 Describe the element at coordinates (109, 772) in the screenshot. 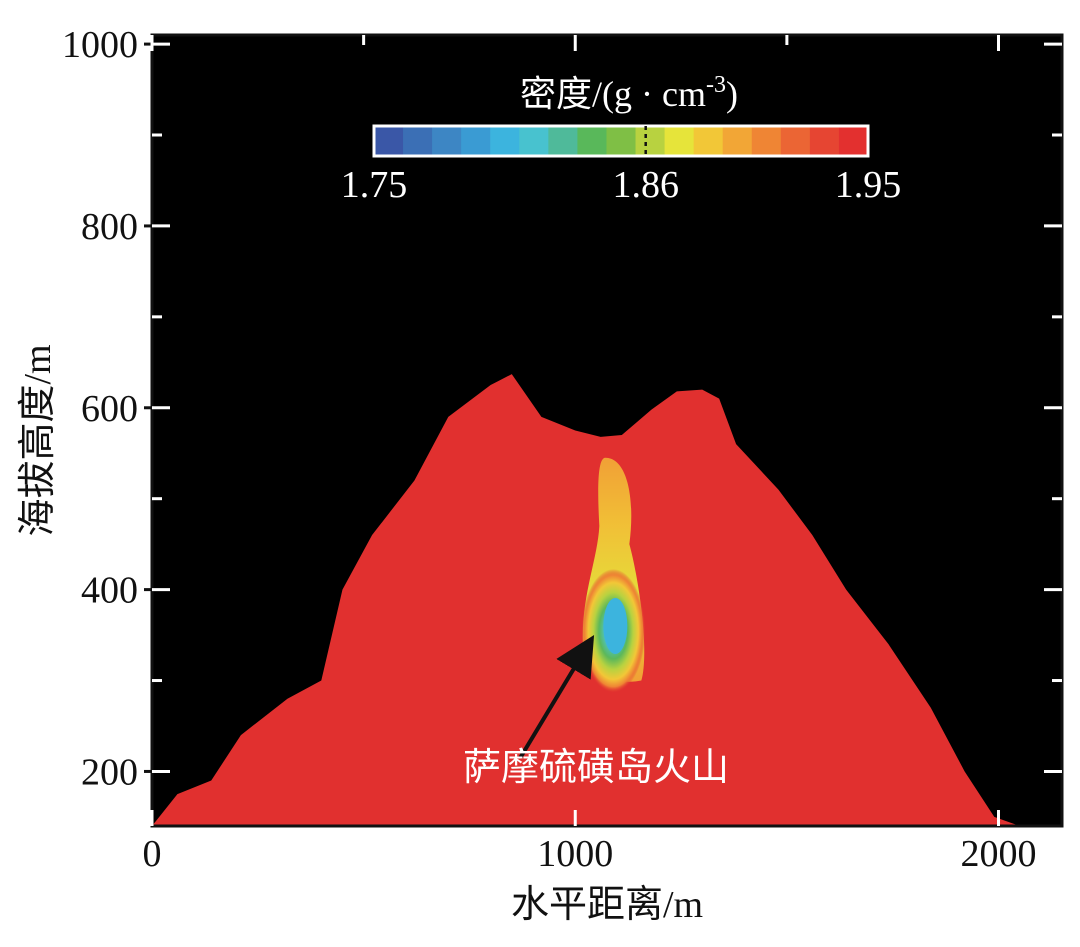

I see `y-tick-label: 200` at that location.